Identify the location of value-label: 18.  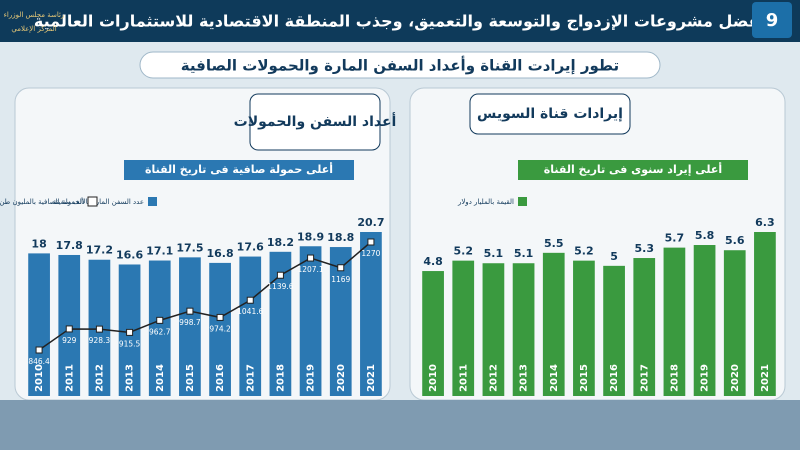
(38, 243).